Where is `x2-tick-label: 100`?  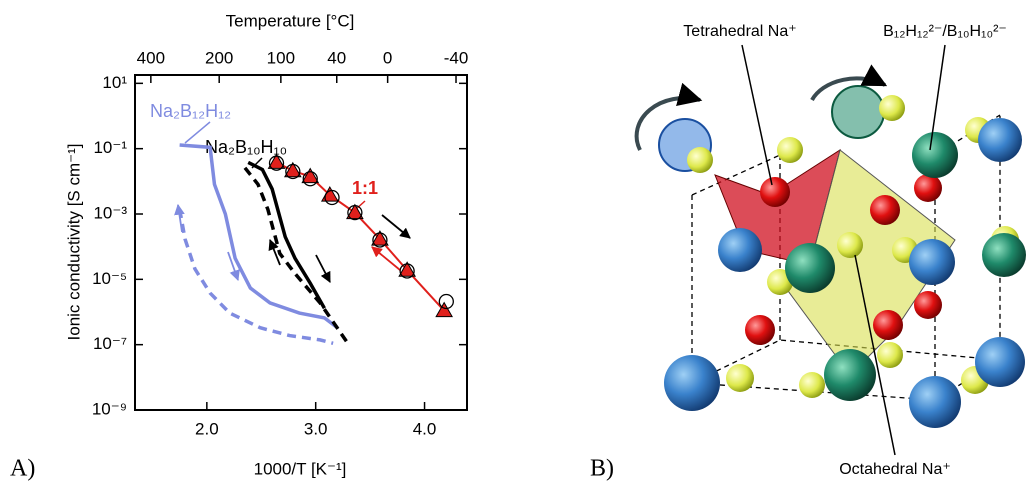
x2-tick-label: 100 is located at coordinates (281, 57).